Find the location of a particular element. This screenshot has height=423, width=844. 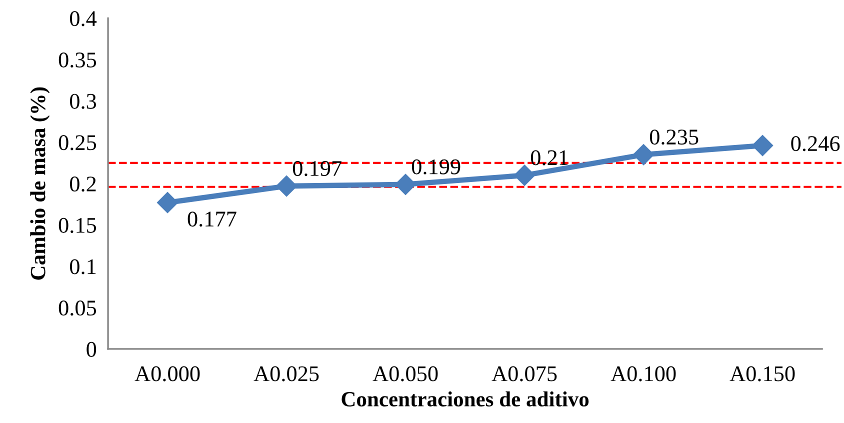

y-tick-label: 0.3 is located at coordinates (83, 101).